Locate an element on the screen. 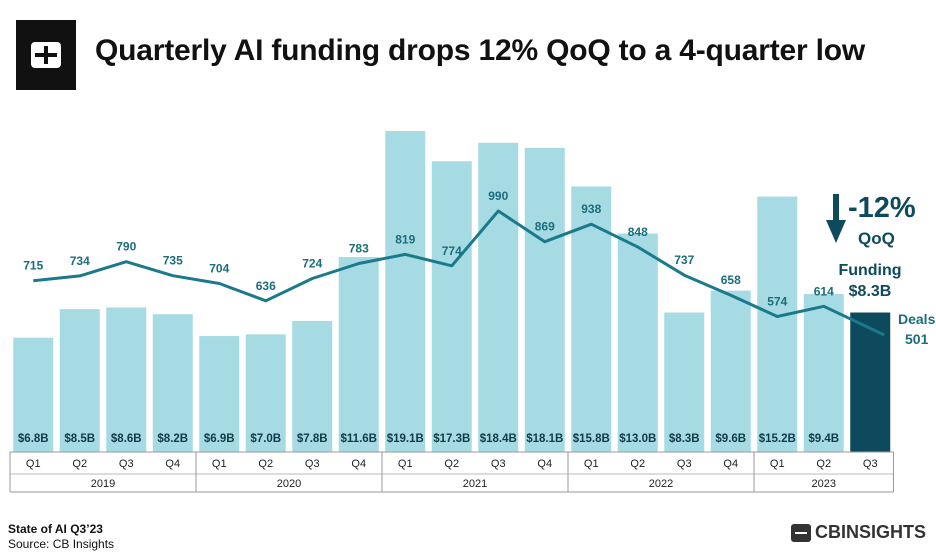 This screenshot has height=556, width=936. year-label: 2020 is located at coordinates (289, 484).